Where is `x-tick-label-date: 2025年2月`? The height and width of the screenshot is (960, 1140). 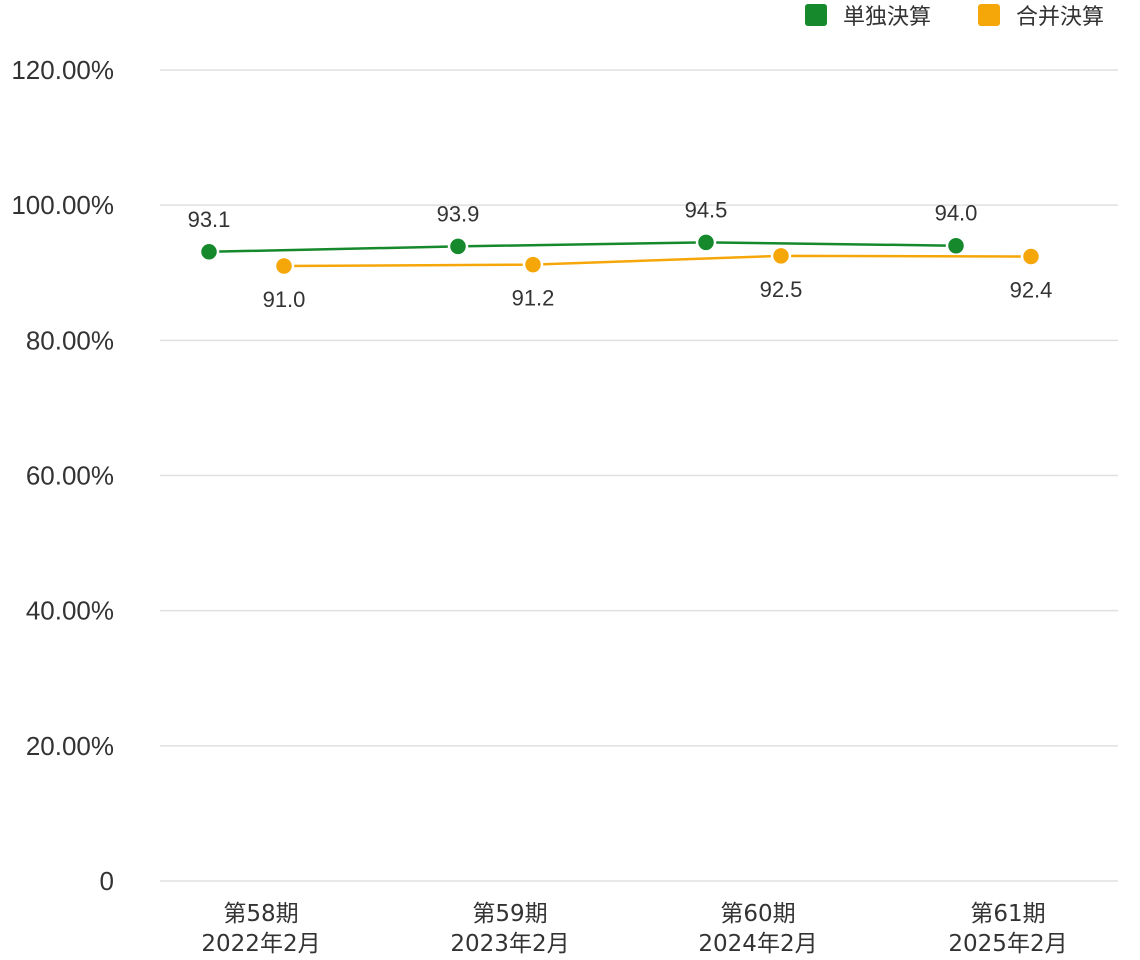 x-tick-label-date: 2025年2月 is located at coordinates (1007, 944).